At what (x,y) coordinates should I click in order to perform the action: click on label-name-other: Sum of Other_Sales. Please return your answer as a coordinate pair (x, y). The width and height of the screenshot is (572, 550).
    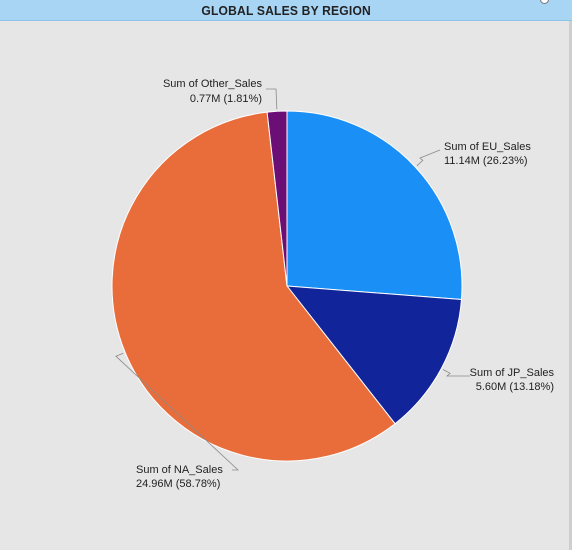
    Looking at the image, I should click on (213, 84).